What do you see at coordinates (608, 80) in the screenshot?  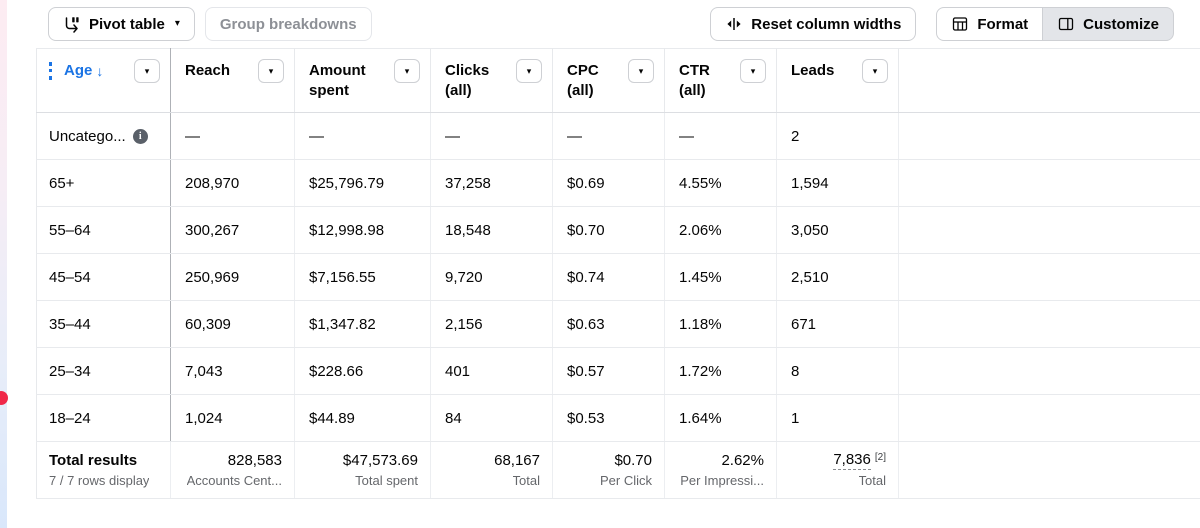 I see `column-header-cpc: CPC (all) ▾` at bounding box center [608, 80].